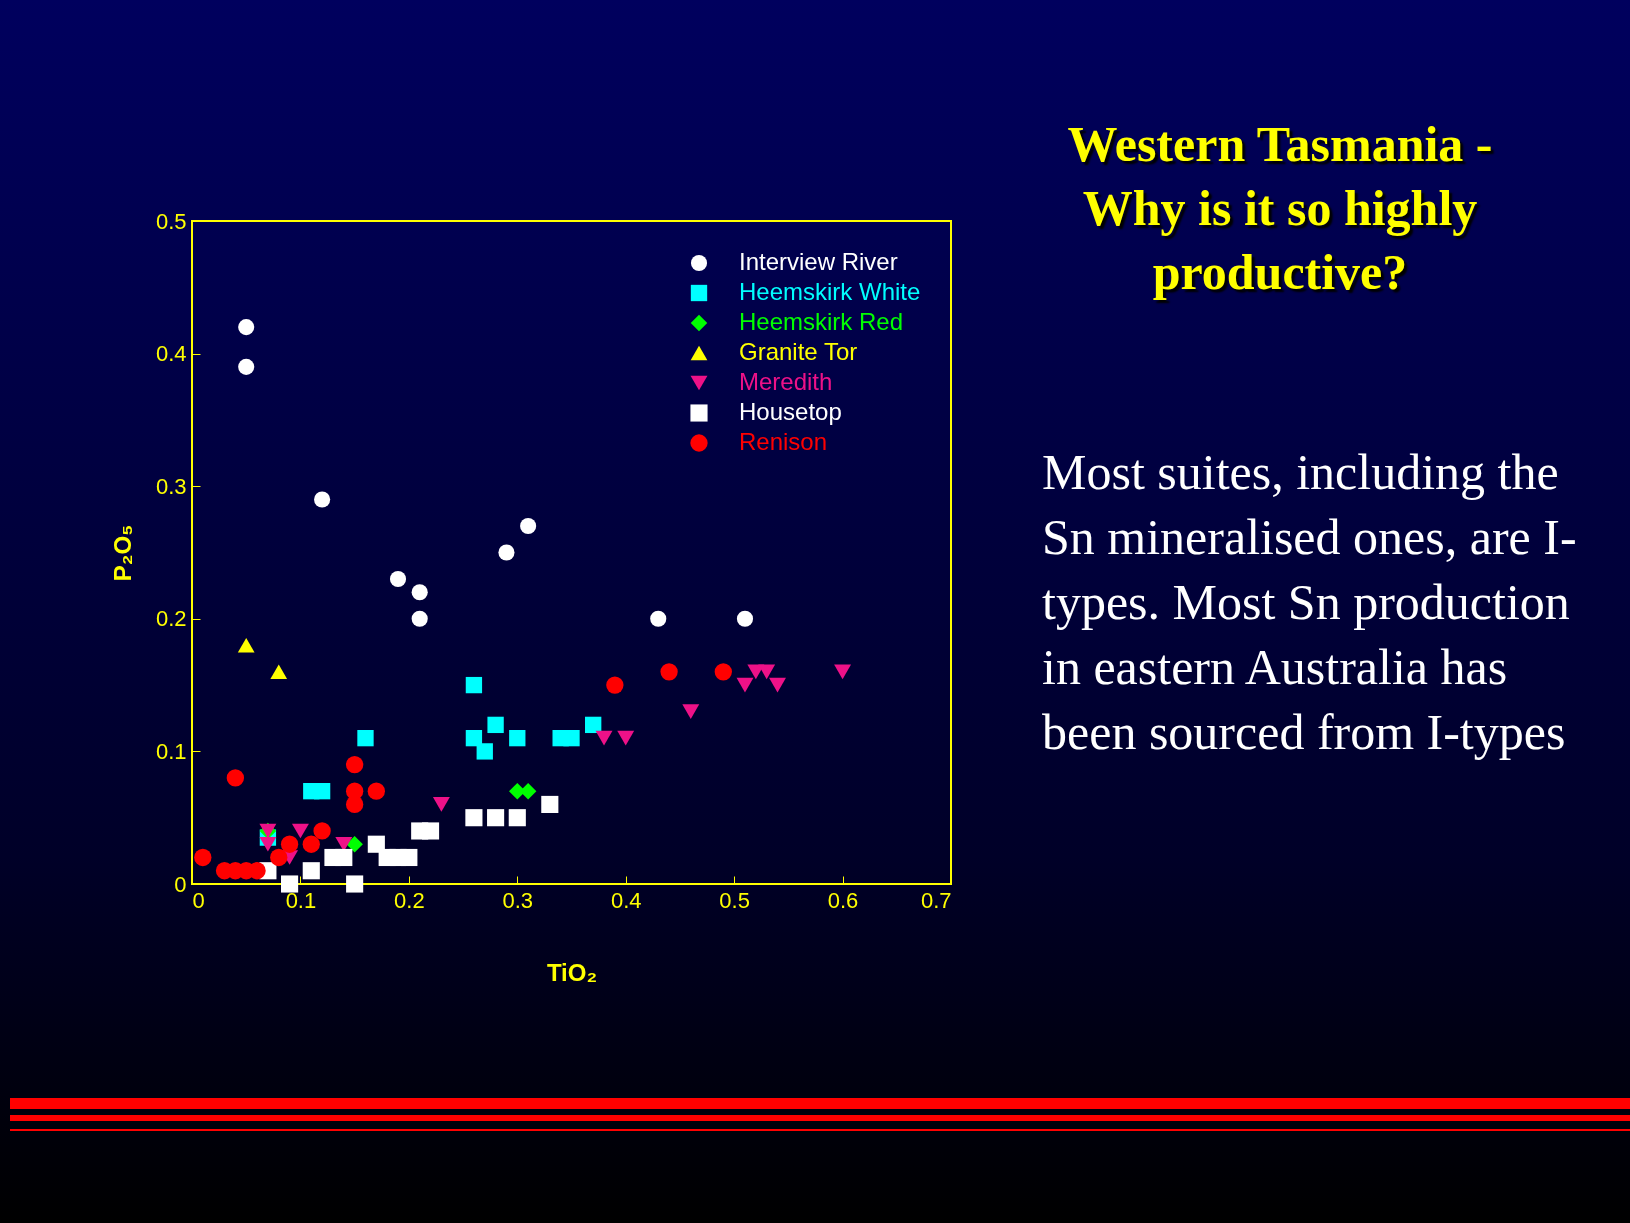  What do you see at coordinates (171, 751) in the screenshot?
I see `y-tick-label: 0.1` at bounding box center [171, 751].